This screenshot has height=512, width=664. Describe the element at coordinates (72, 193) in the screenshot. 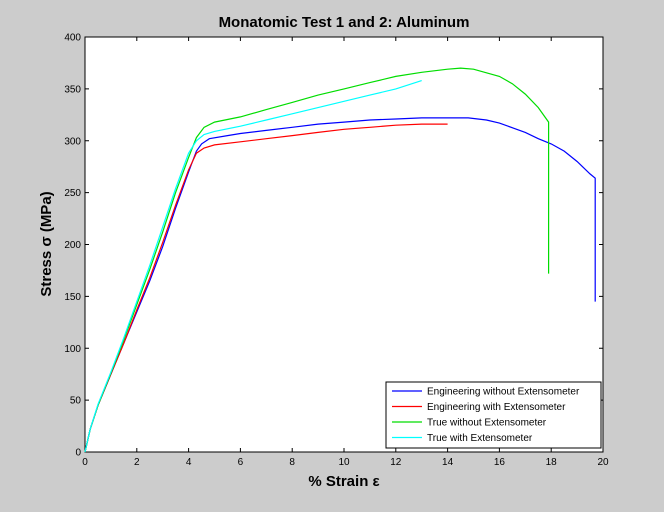

I see `y-tick-label: 250` at that location.